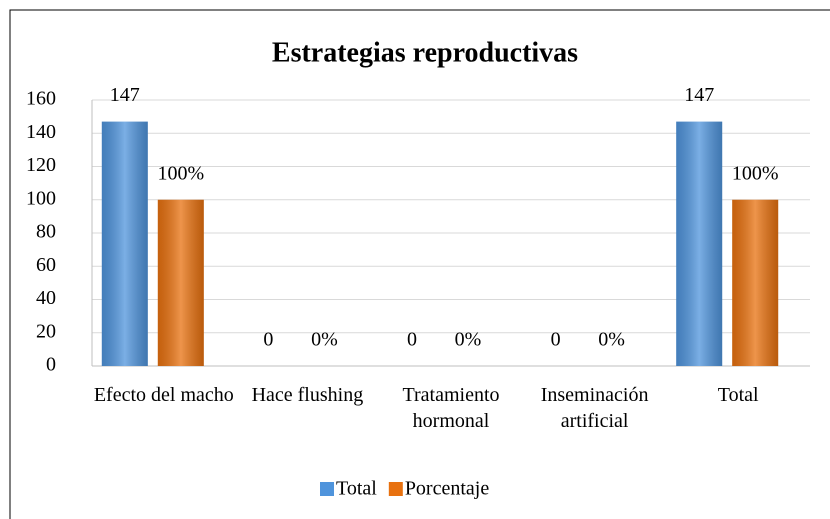 This screenshot has width=830, height=519. What do you see at coordinates (51, 365) in the screenshot?
I see `y-tick-label: 0` at bounding box center [51, 365].